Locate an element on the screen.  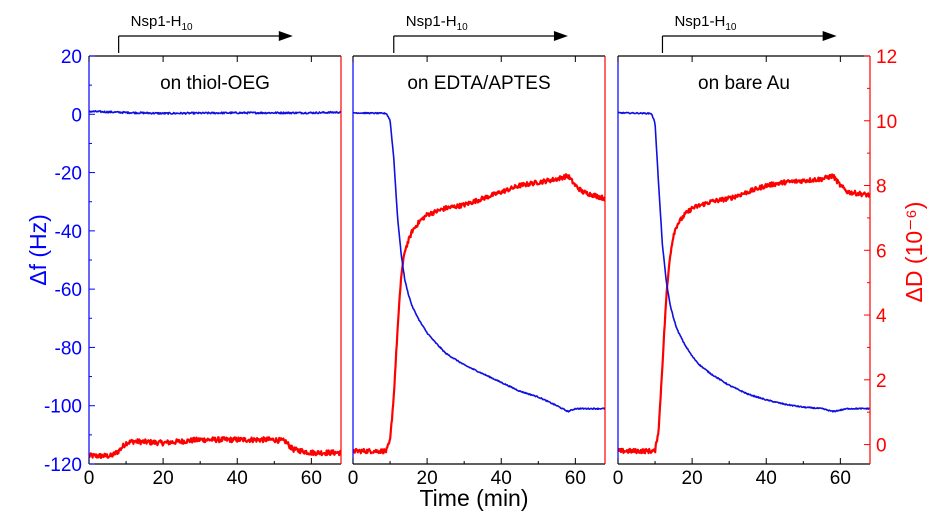
right-y-tick-label: 4 is located at coordinates (881, 316).